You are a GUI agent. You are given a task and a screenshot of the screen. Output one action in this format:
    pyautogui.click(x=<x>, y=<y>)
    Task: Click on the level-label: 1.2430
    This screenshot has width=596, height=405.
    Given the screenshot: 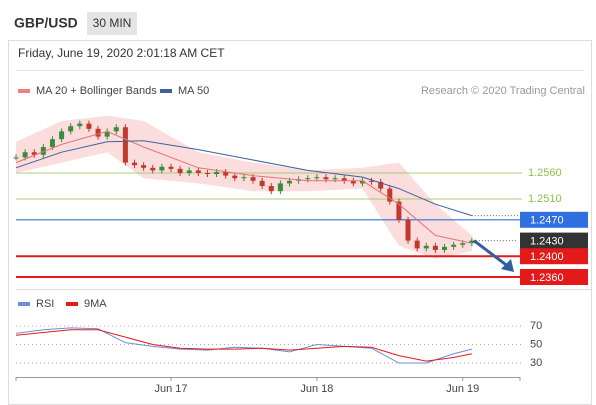 What is the action you would take?
    pyautogui.click(x=547, y=242)
    